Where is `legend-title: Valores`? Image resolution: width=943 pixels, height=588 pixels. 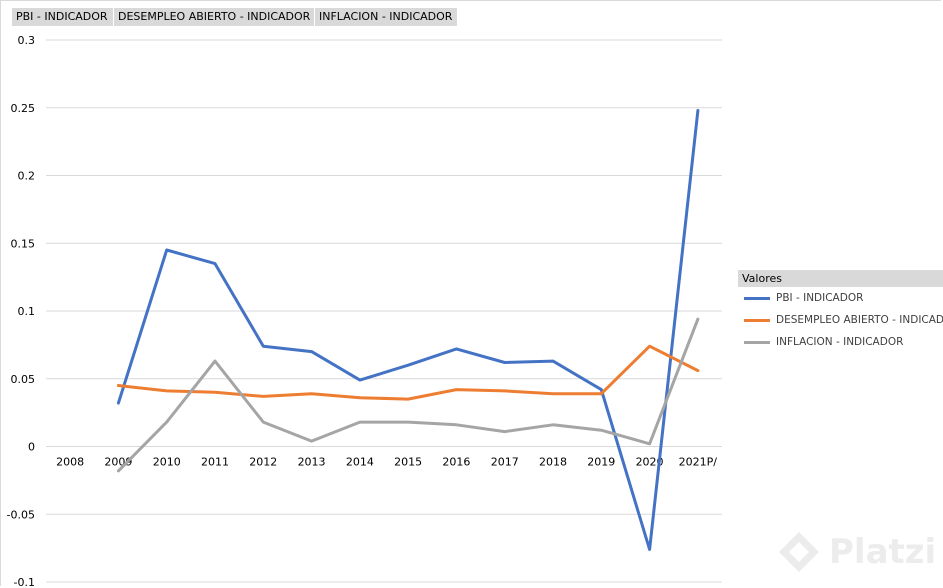 legend-title: Valores is located at coordinates (840, 278).